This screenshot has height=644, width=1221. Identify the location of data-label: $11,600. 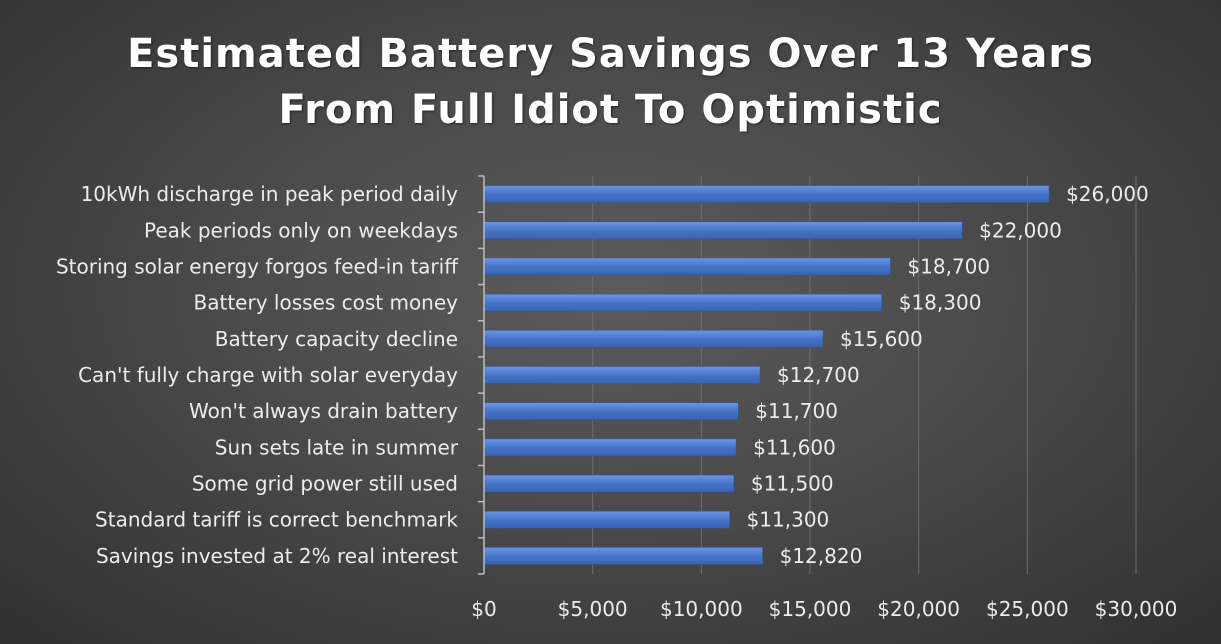
(794, 447).